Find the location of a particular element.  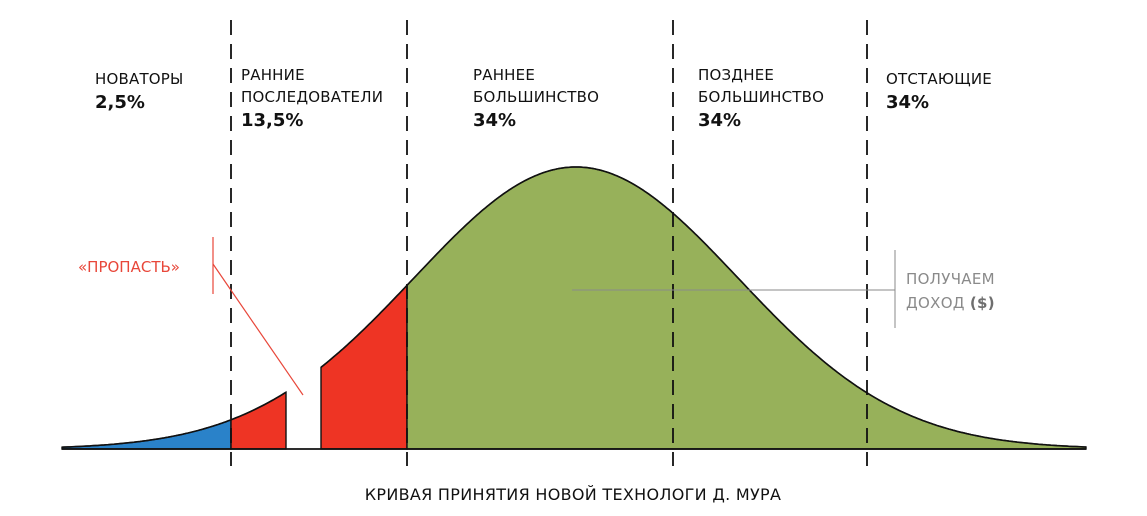

segment-laggards: ОТСТАЮЩИЕ 34% is located at coordinates (939, 91).